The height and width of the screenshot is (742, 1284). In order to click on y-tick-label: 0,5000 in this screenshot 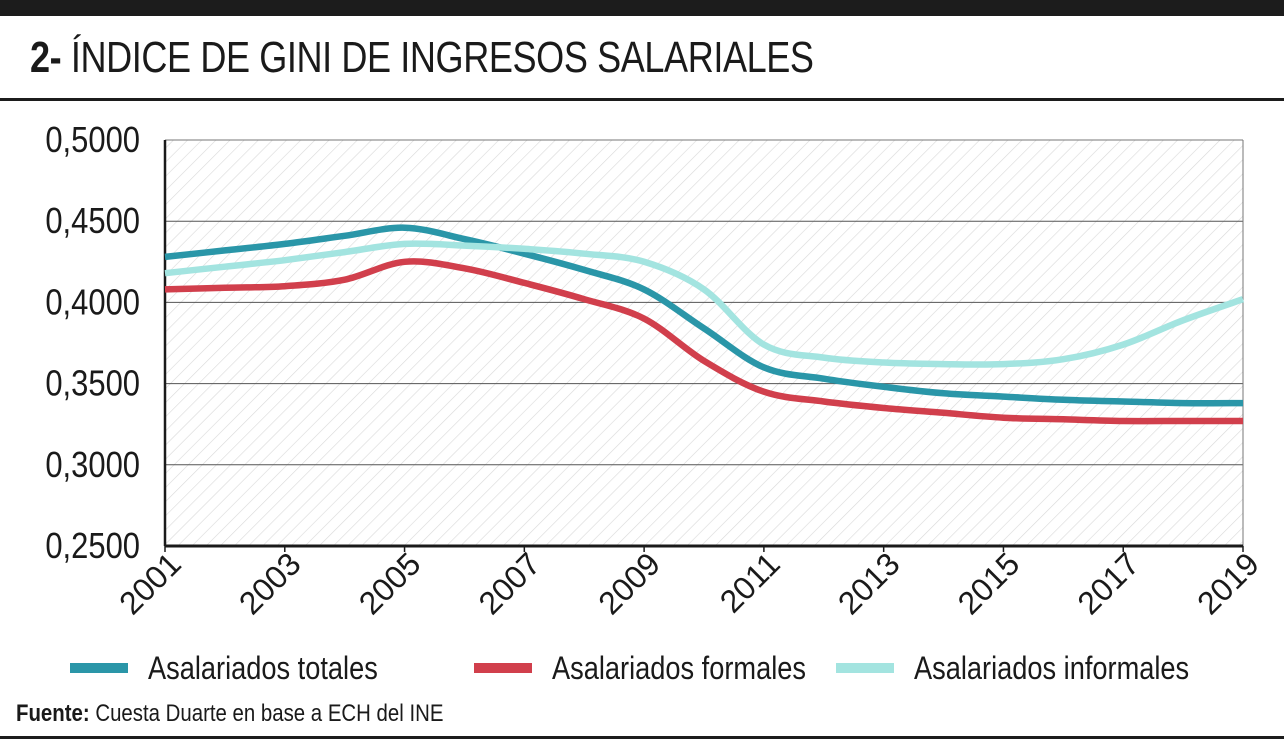, I will do `click(92, 141)`.